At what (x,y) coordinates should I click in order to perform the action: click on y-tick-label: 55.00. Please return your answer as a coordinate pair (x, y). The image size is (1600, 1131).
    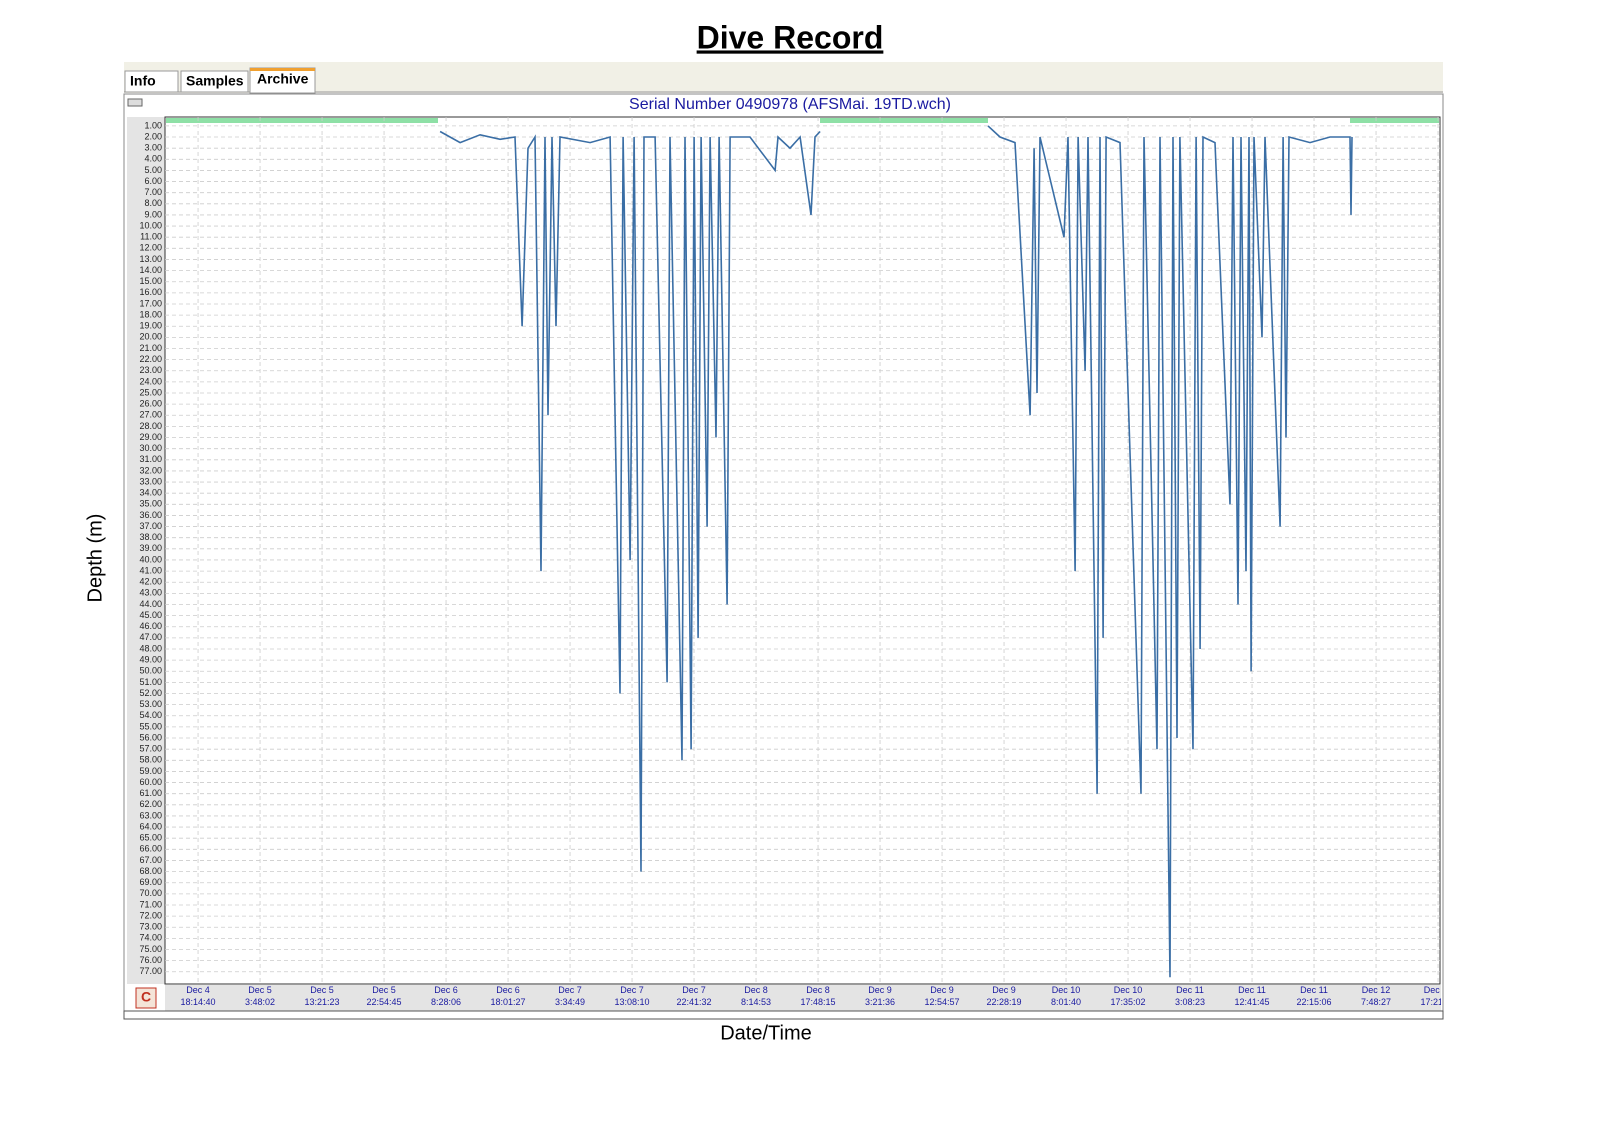
    Looking at the image, I should click on (150, 726).